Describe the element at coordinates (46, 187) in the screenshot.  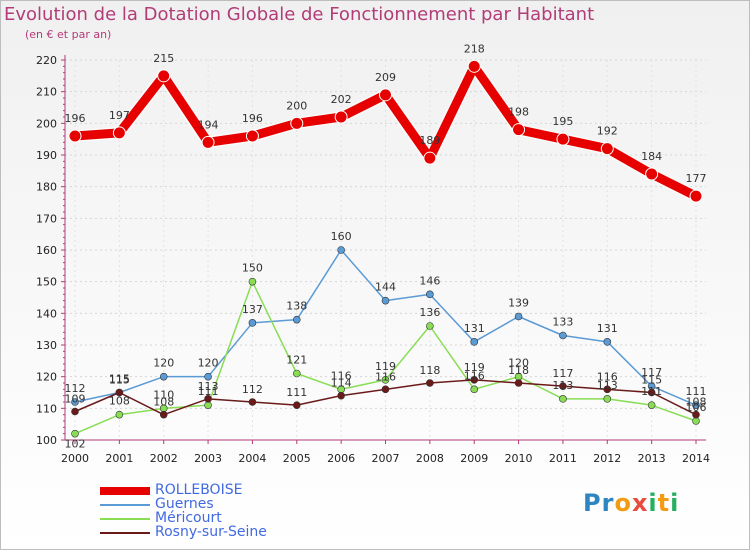
I see `y-tick-label: 180` at that location.